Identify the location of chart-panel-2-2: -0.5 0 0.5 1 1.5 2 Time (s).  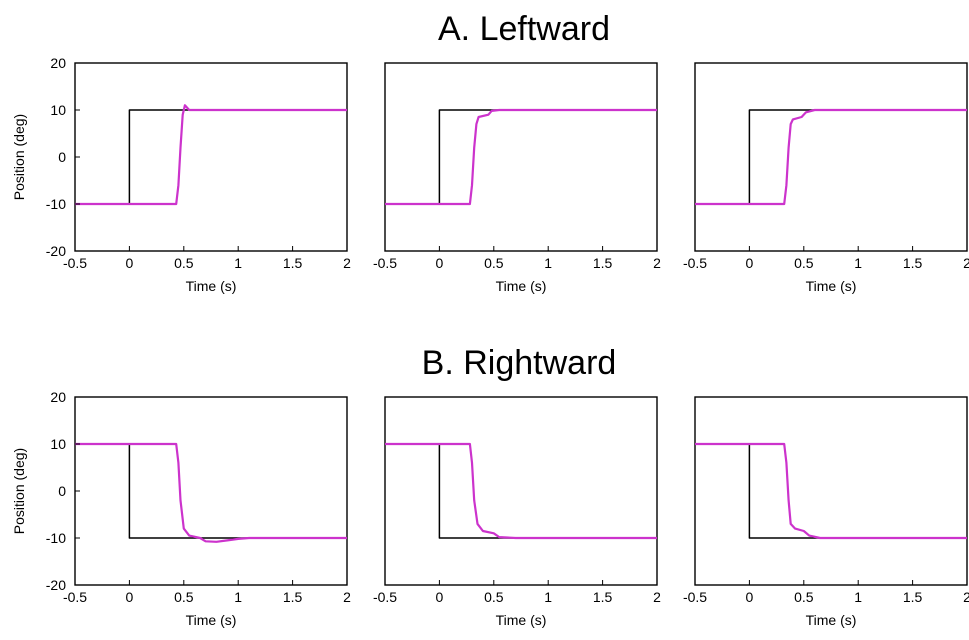
(517, 512).